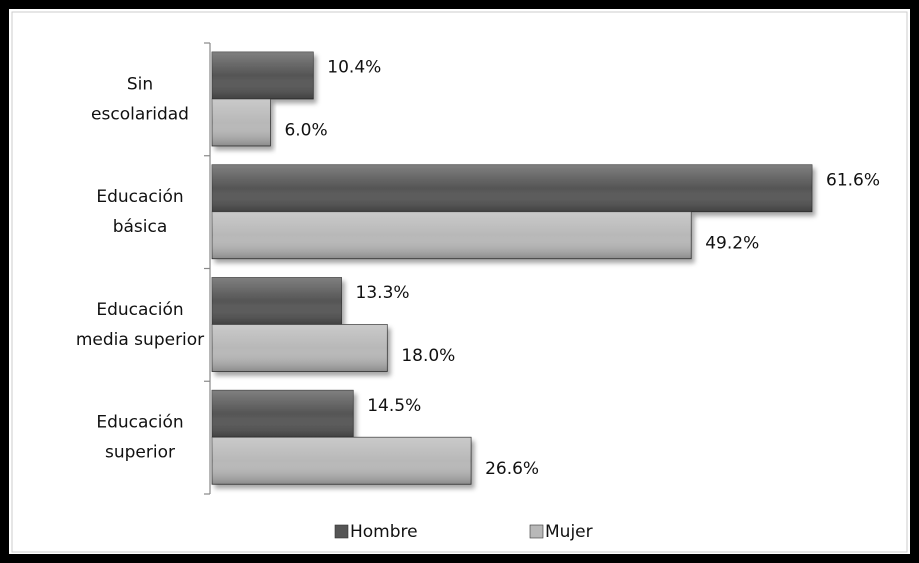 This screenshot has height=563, width=919. I want to click on value-label: 6.0%, so click(305, 131).